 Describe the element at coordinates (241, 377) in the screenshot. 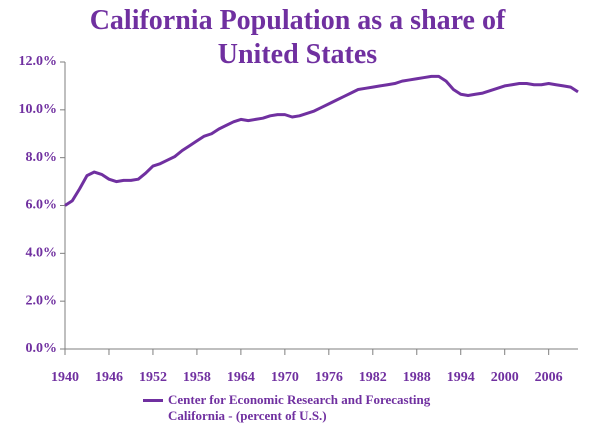

I see `x-tick-label: 1964` at that location.